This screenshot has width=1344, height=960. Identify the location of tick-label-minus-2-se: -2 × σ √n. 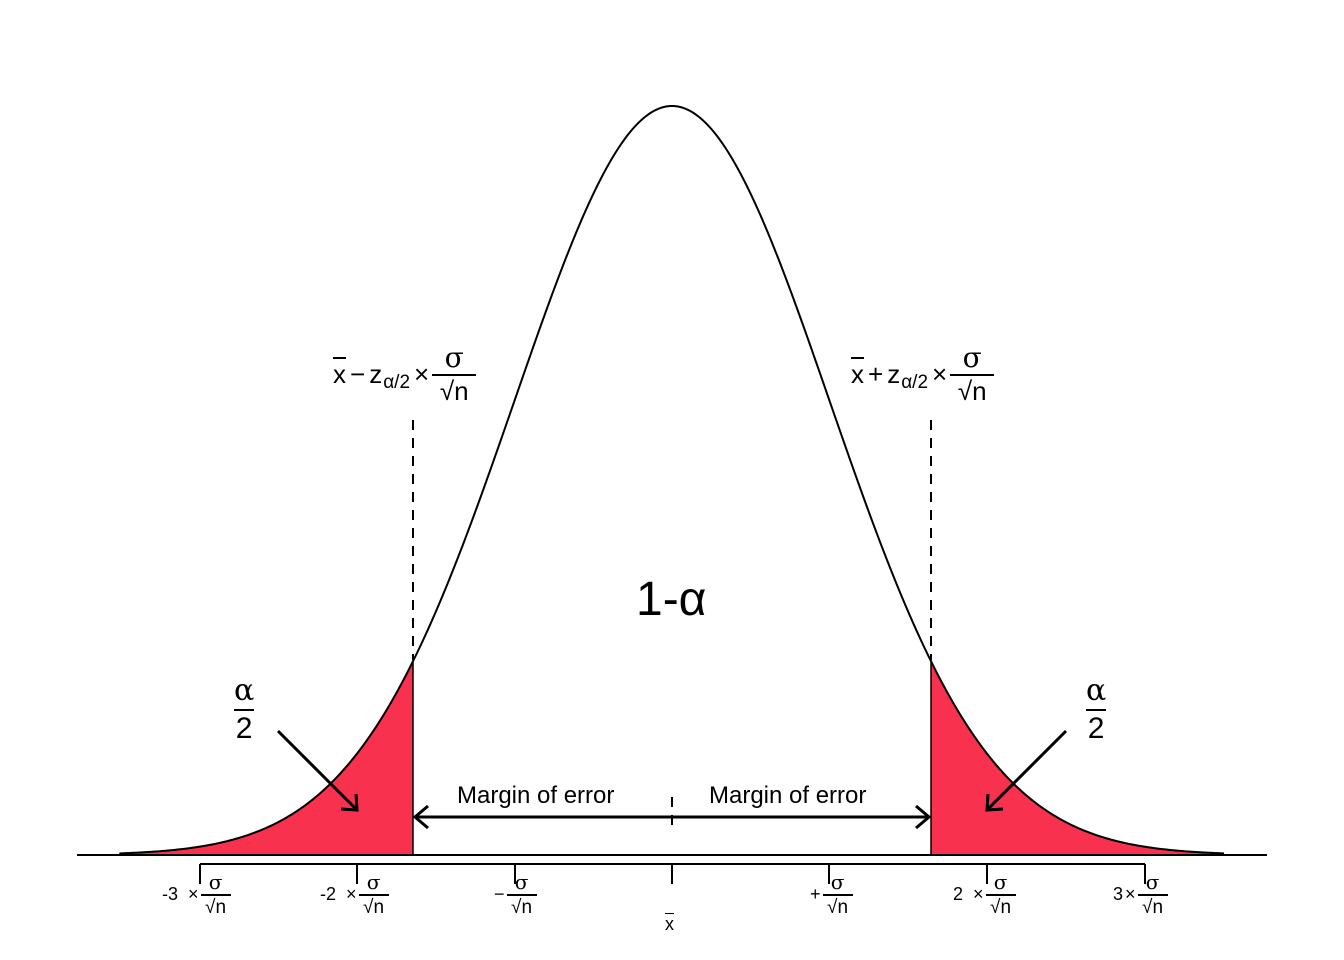
(354, 894).